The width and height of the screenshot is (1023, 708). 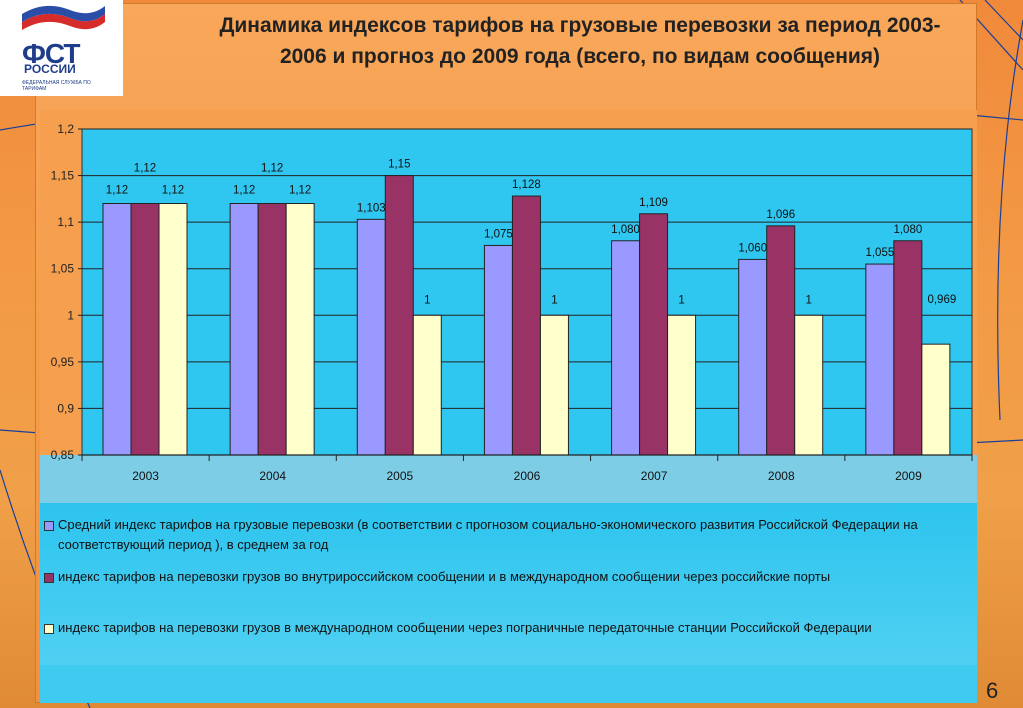 I want to click on y-tick-label: 1,2, so click(x=65, y=129).